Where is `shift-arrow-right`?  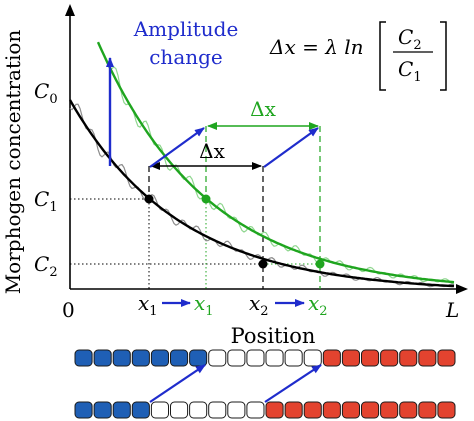 shift-arrow-right is located at coordinates (291, 147).